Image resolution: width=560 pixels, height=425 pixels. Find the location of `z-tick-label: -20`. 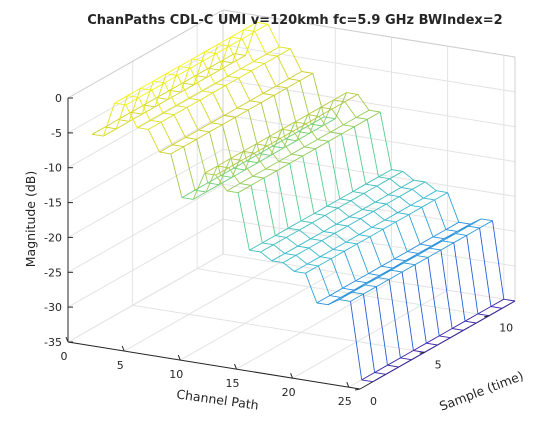

z-tick-label: -20 is located at coordinates (53, 237).